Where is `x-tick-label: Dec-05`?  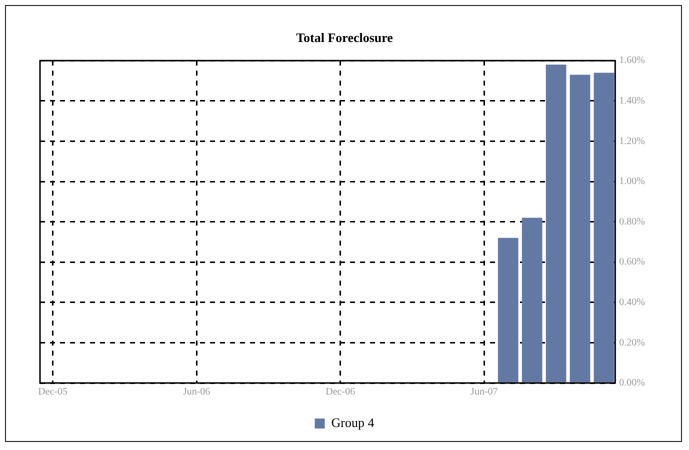
x-tick-label: Dec-05 is located at coordinates (53, 392).